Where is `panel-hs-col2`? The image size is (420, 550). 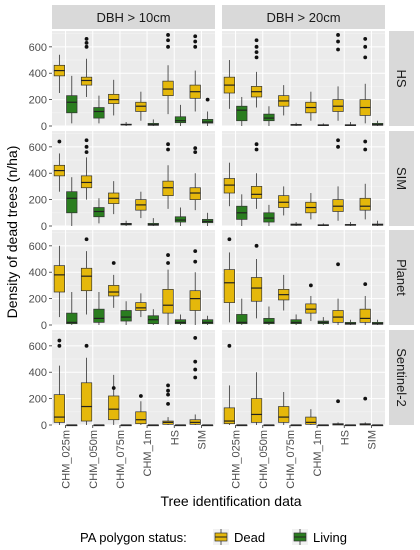
panel-hs-col2 is located at coordinates (303, 79).